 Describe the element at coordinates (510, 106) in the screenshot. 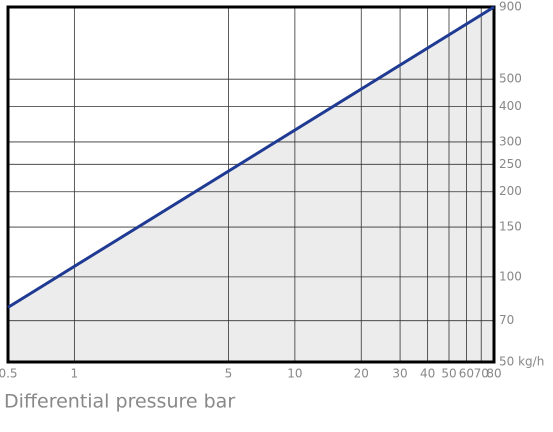

I see `y-tick-label: 400` at that location.